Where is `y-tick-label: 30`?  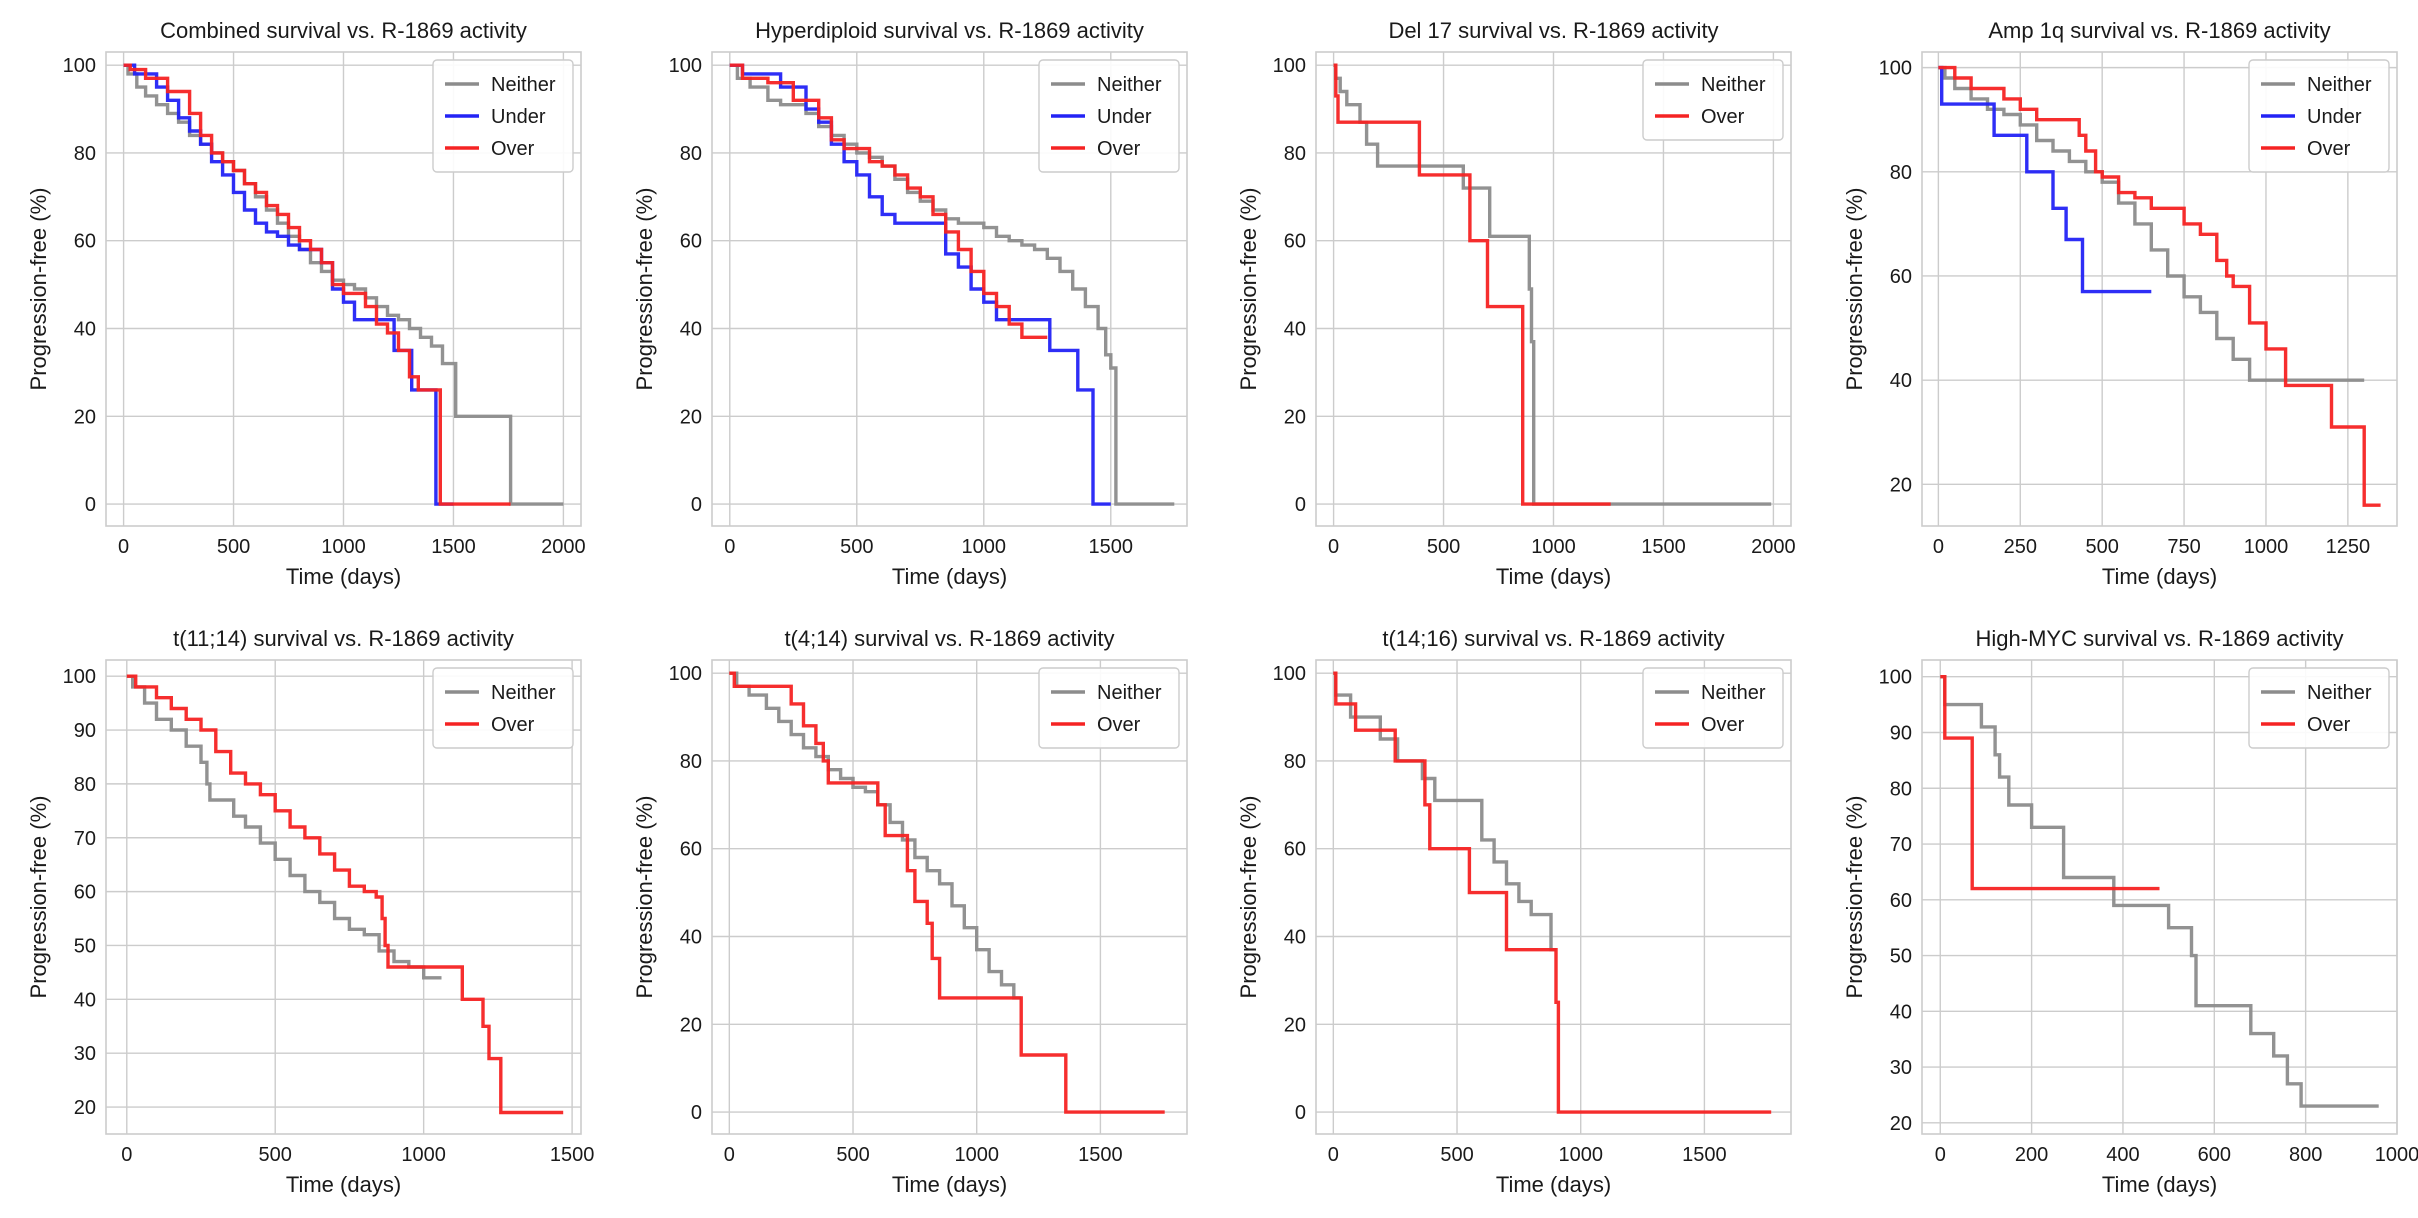 y-tick-label: 30 is located at coordinates (85, 1054).